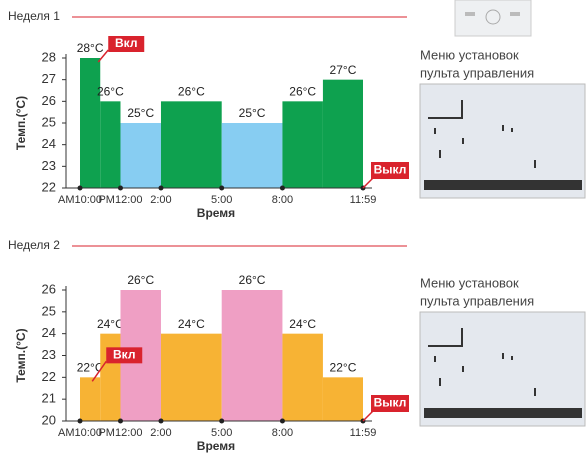  What do you see at coordinates (493, 18) in the screenshot?
I see `remote-thumb` at bounding box center [493, 18].